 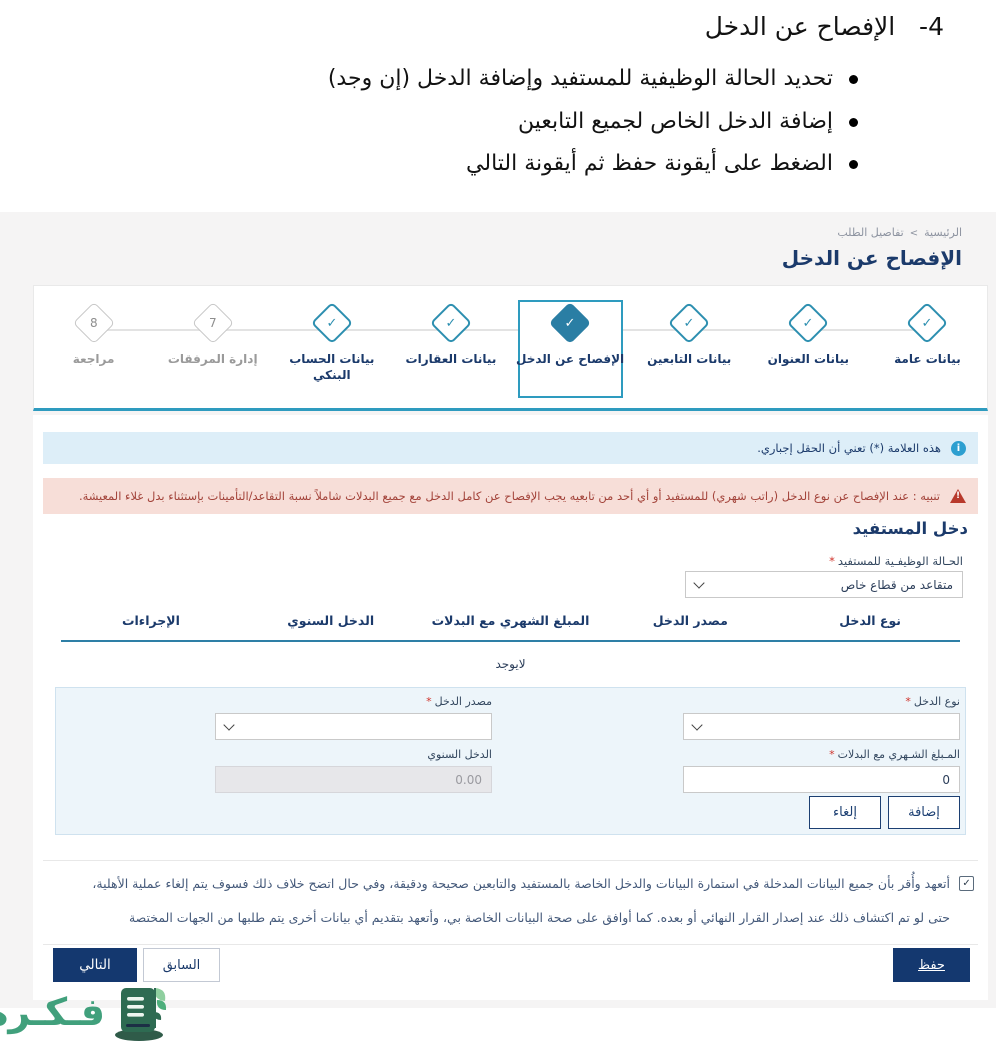 I want to click on instruction-item: إضافة الدخل الخاص لجميع التابعين, so click(x=429, y=122).